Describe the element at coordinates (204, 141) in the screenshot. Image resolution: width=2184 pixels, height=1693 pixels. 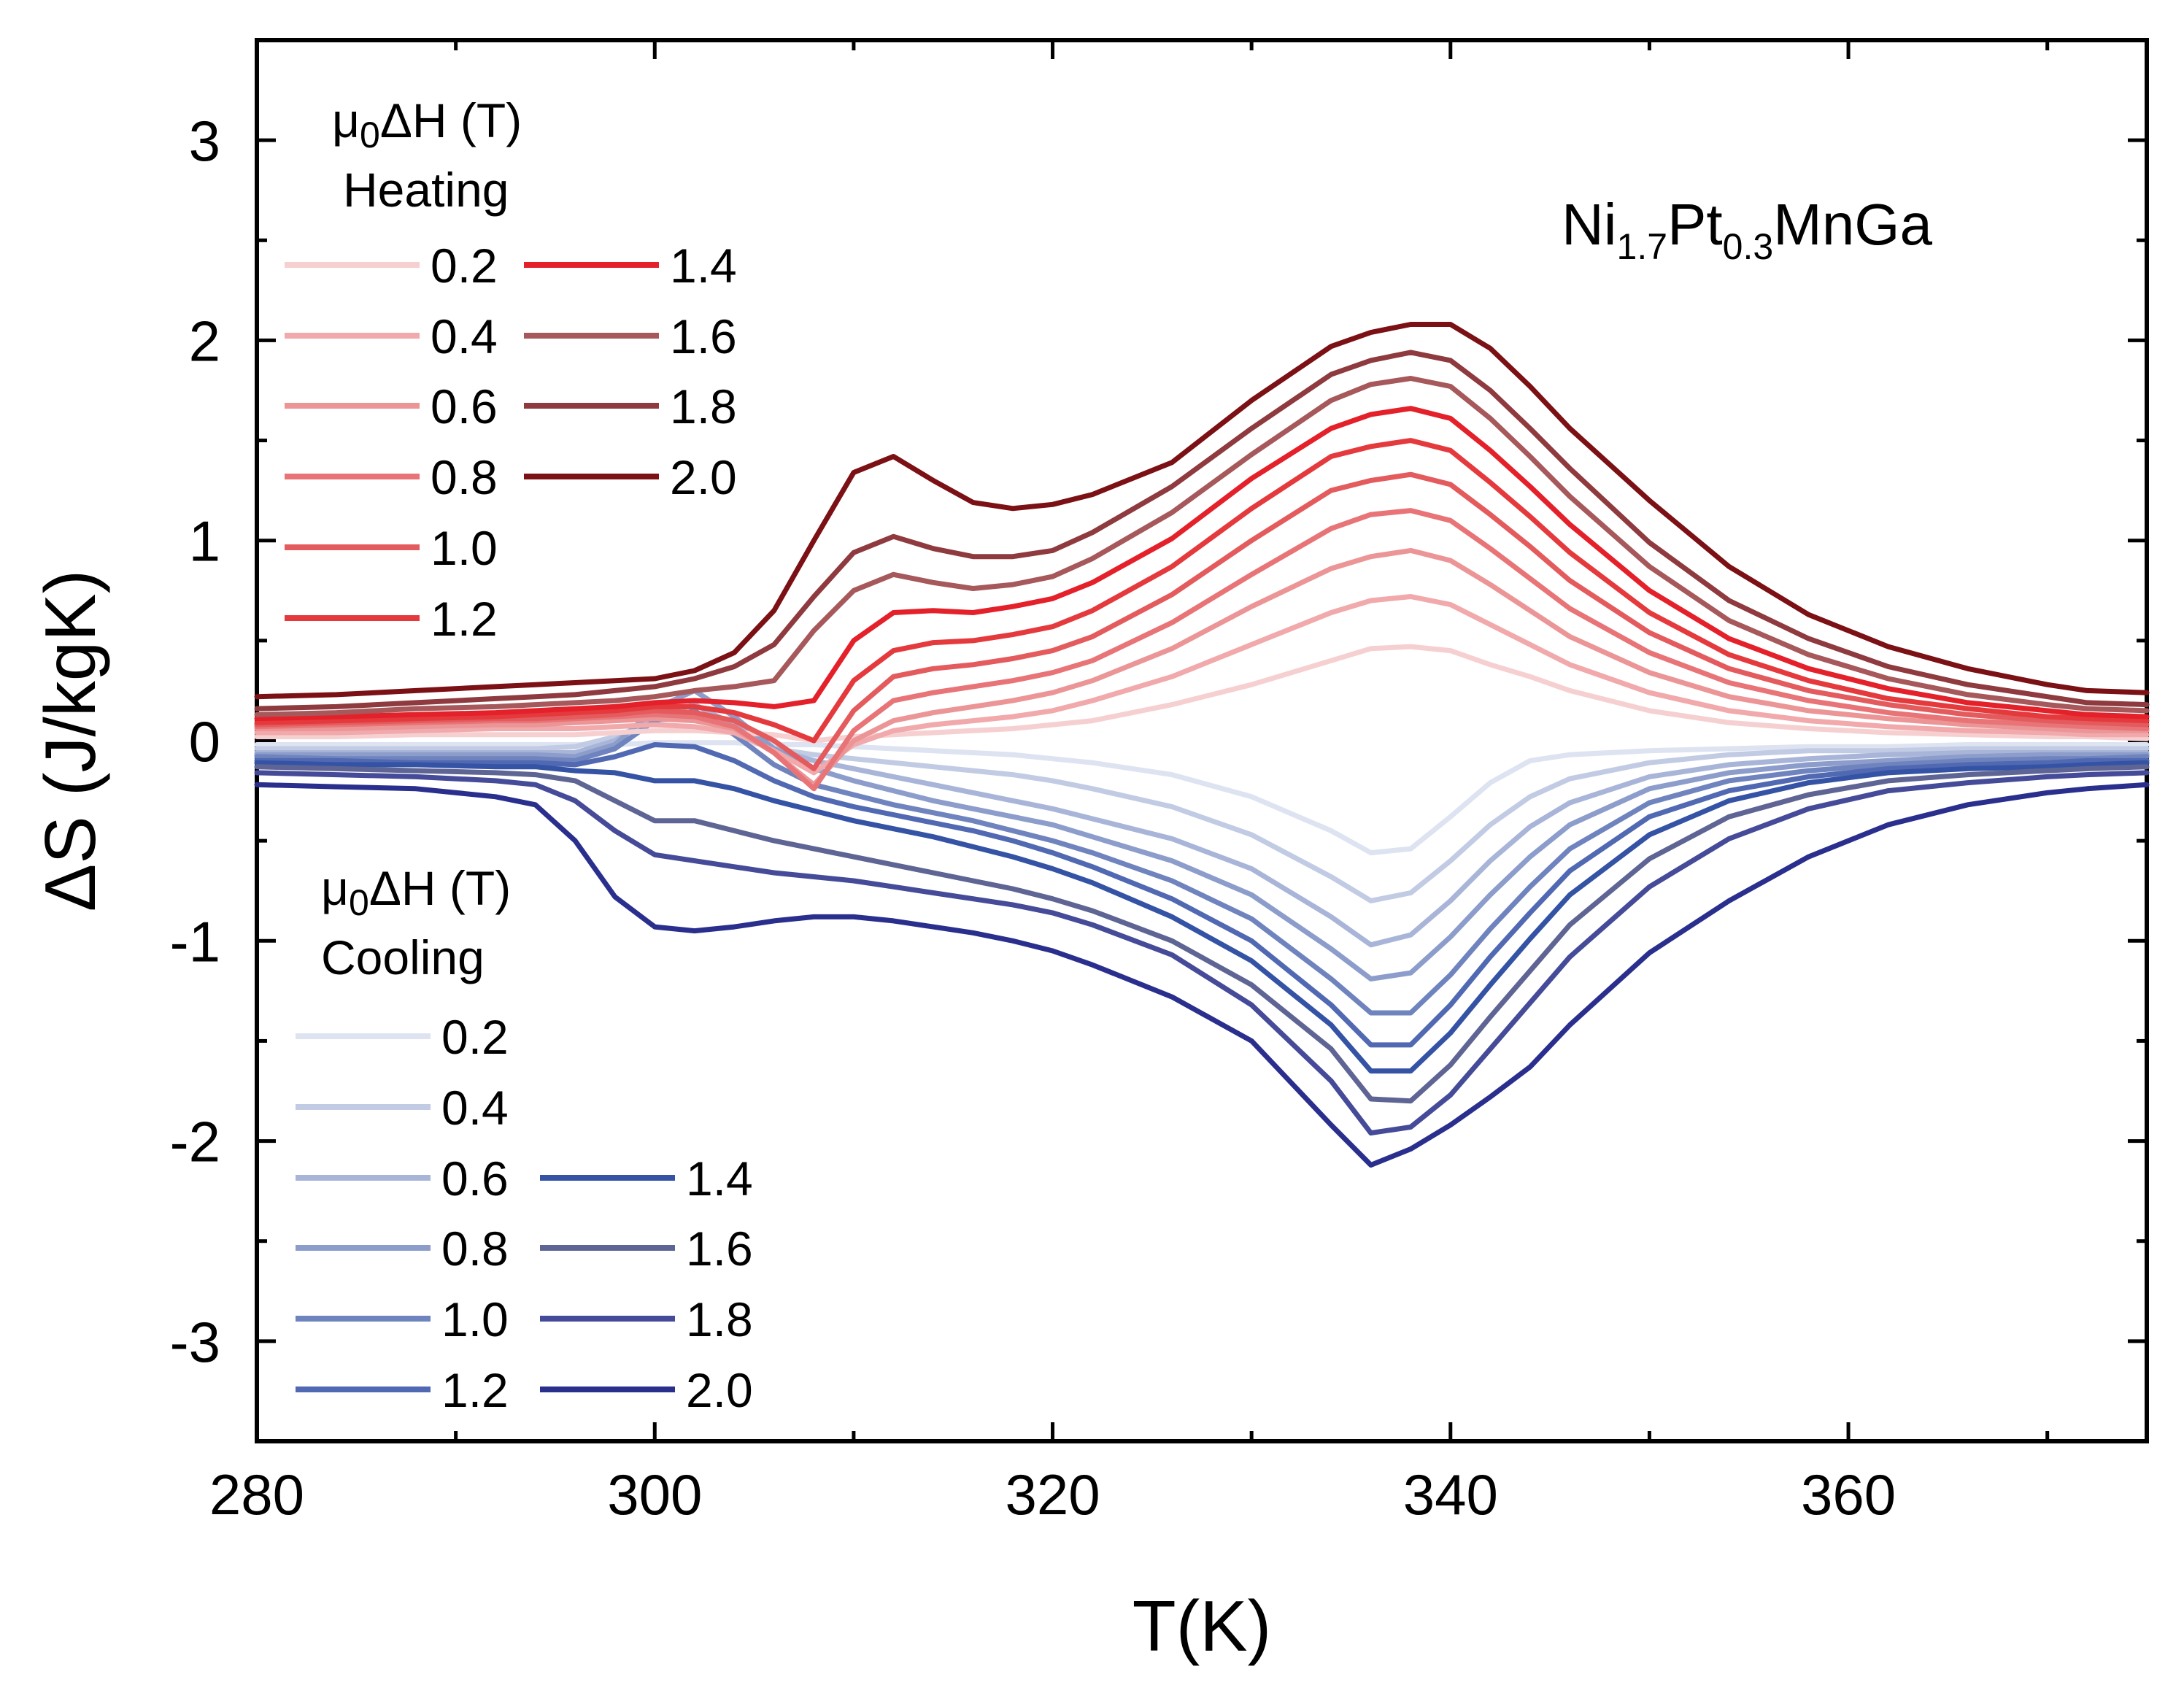
I see `y-tick-label: 3` at that location.